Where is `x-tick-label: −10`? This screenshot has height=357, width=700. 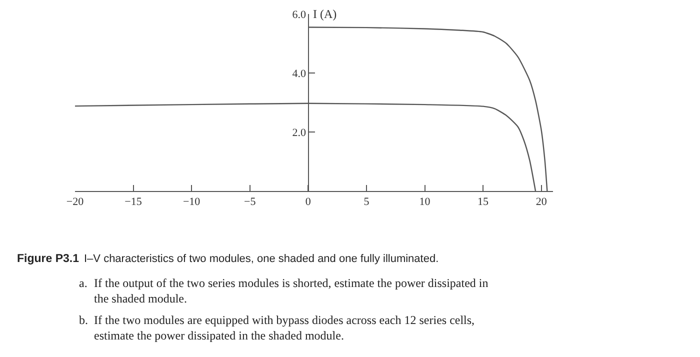
x-tick-label: −10 is located at coordinates (191, 202).